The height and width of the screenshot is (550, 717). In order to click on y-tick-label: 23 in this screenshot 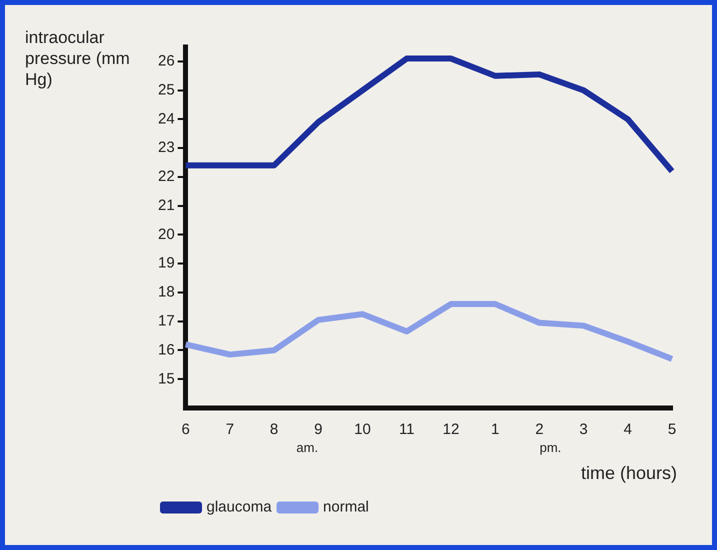, I will do `click(166, 147)`.